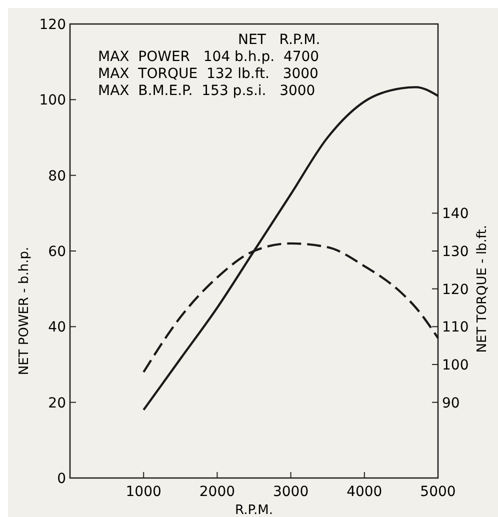 This screenshot has width=498, height=517. I want to click on y-tick-label: 100, so click(52, 100).